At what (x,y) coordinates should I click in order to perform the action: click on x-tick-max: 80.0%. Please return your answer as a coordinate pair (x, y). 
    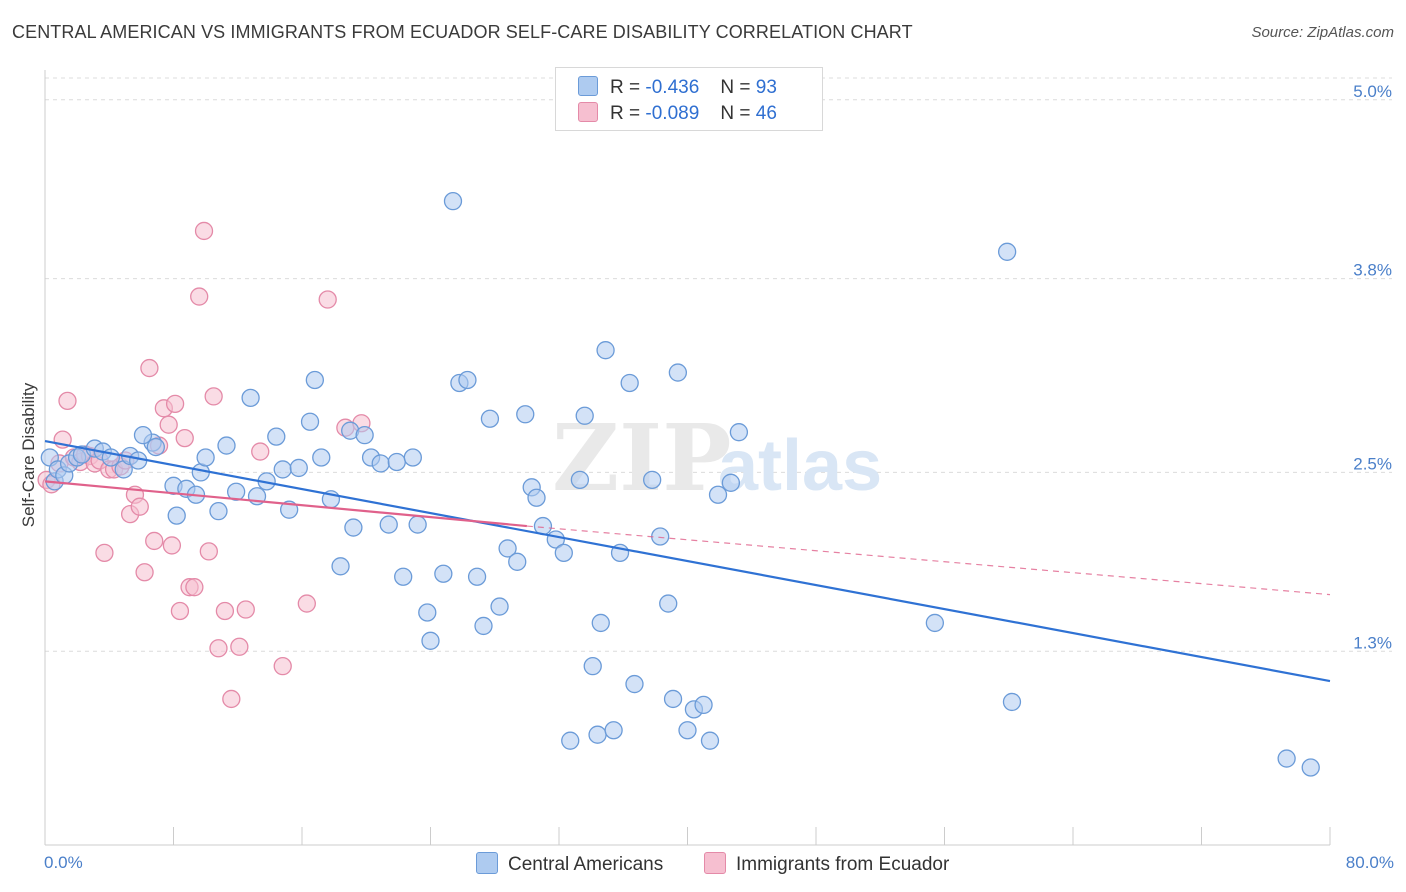
    Looking at the image, I should click on (1369, 862).